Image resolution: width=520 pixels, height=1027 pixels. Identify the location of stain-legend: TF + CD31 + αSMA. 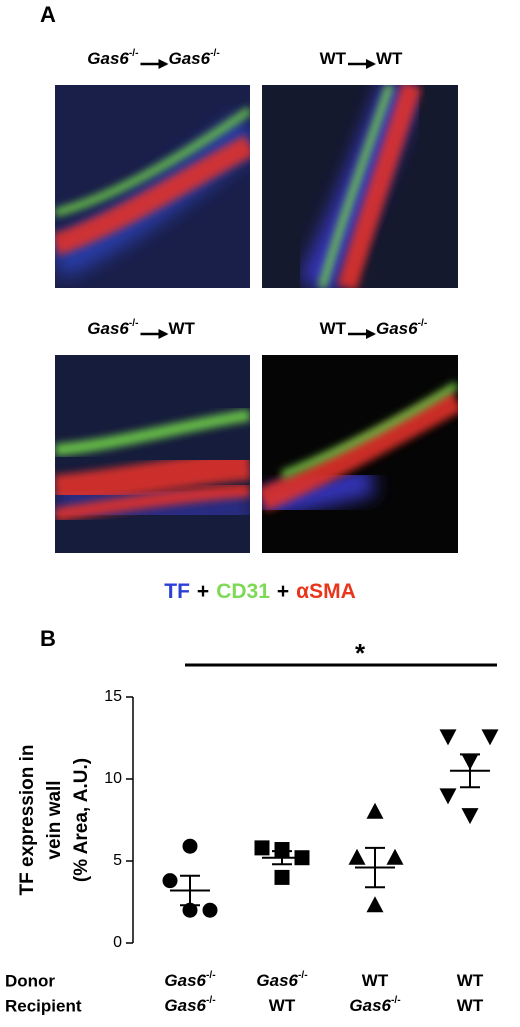
(259, 591).